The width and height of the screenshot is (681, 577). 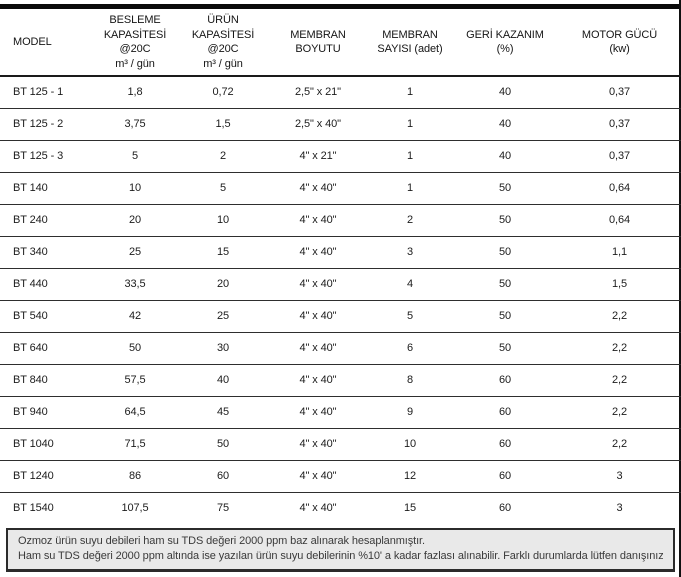 What do you see at coordinates (318, 43) in the screenshot?
I see `header-membrane-size: MEMBRAN BOYUTU` at bounding box center [318, 43].